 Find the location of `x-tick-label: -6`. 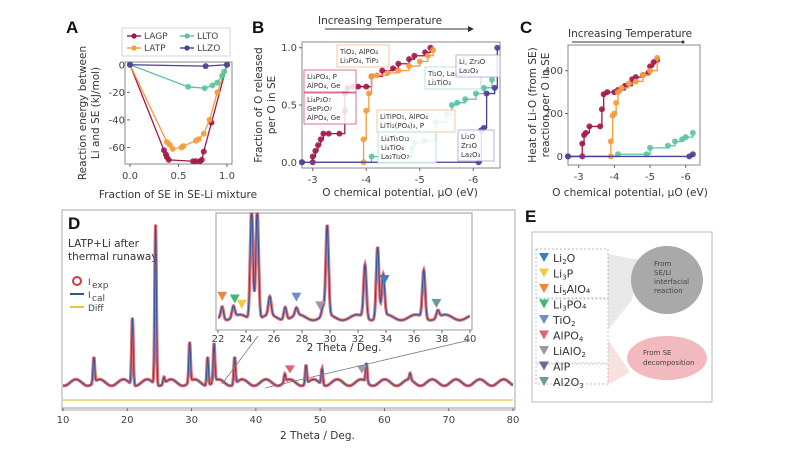

x-tick-label: -6 is located at coordinates (473, 180).